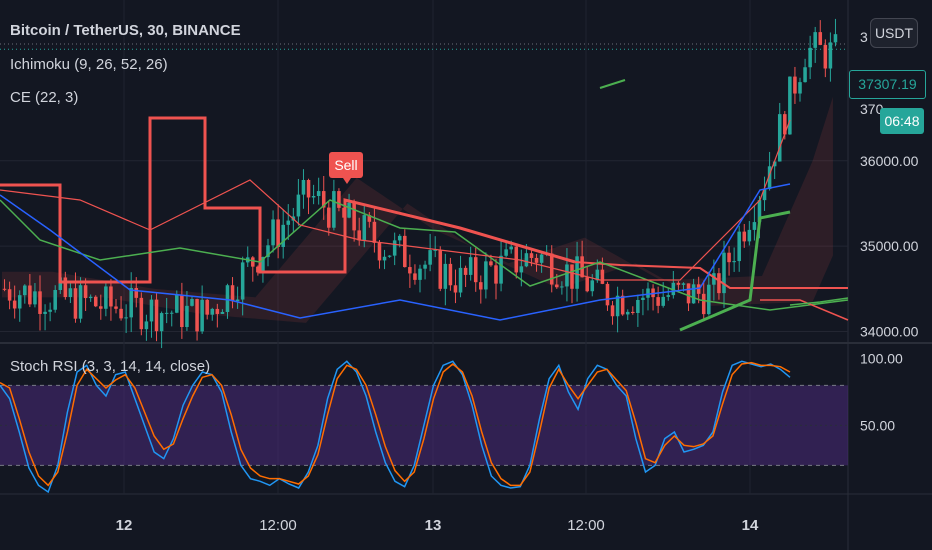 This screenshot has width=932, height=550. Describe the element at coordinates (735, 271) in the screenshot. I see `chandelier-exit-long` at that location.